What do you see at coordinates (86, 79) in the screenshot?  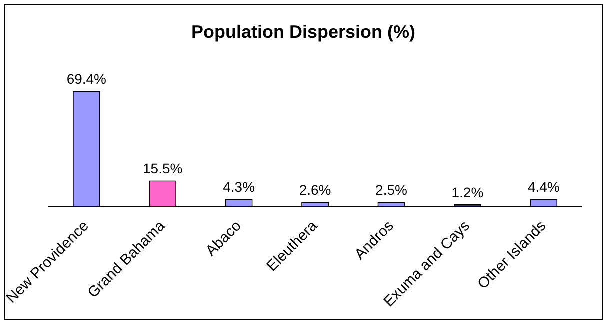 I see `data-label: 69.4%` at bounding box center [86, 79].